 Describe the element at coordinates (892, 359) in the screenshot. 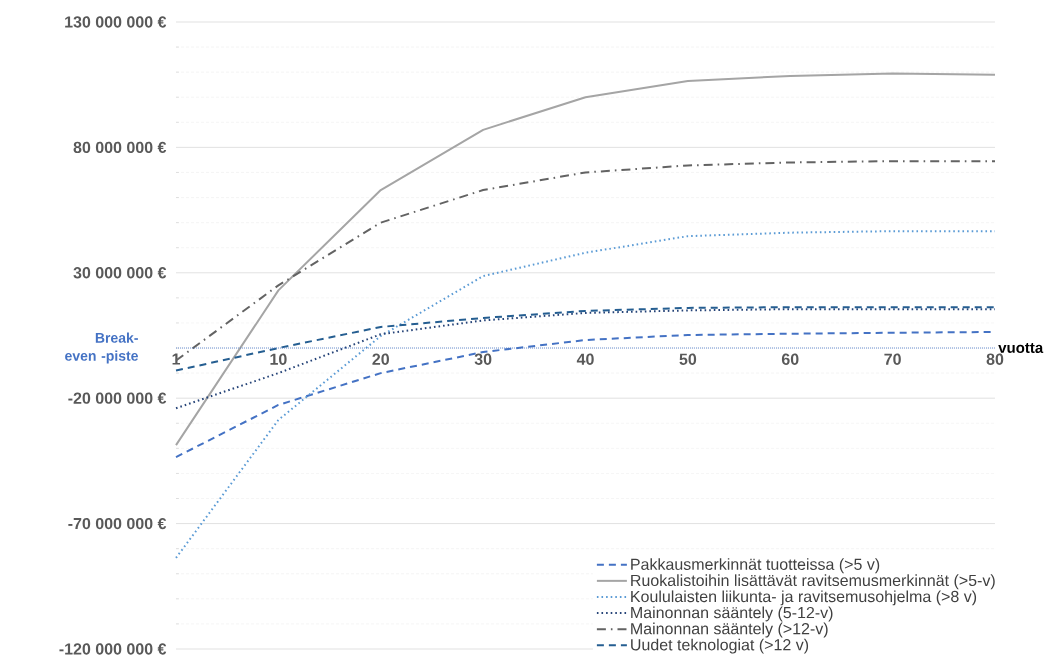

I see `x-tick-label: 70` at that location.